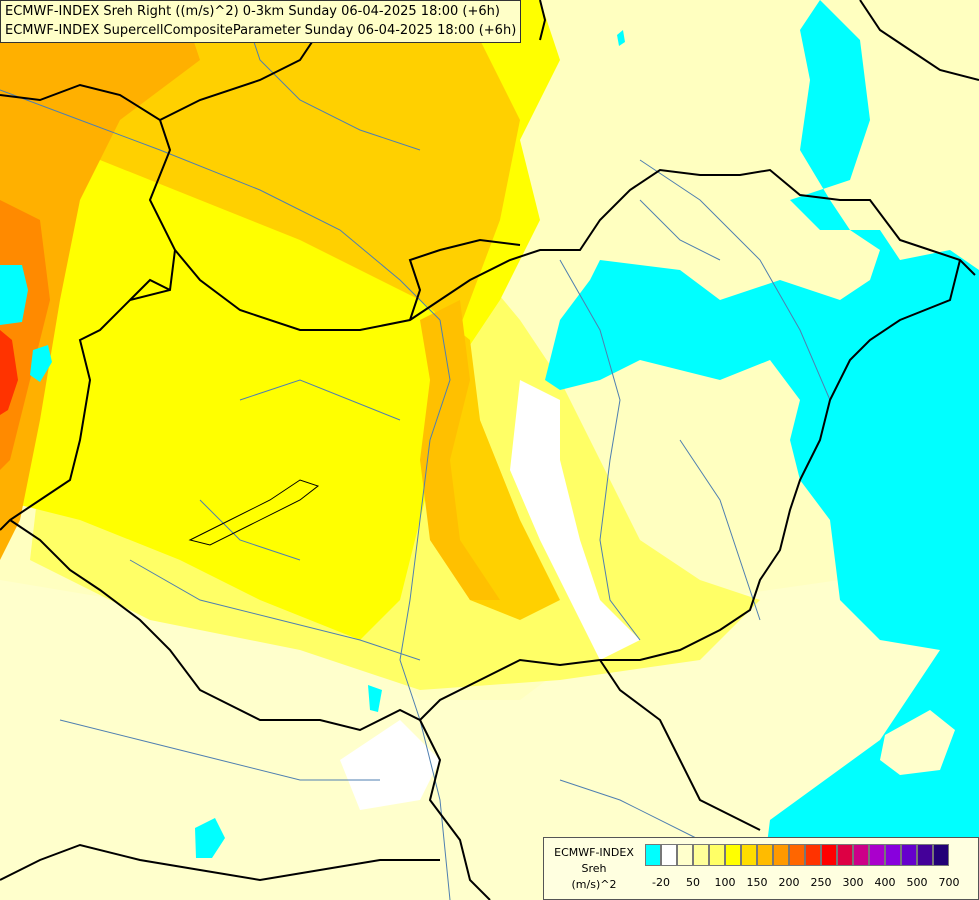 The image size is (979, 900). What do you see at coordinates (594, 868) in the screenshot?
I see `legend-variable: Sreh` at bounding box center [594, 868].